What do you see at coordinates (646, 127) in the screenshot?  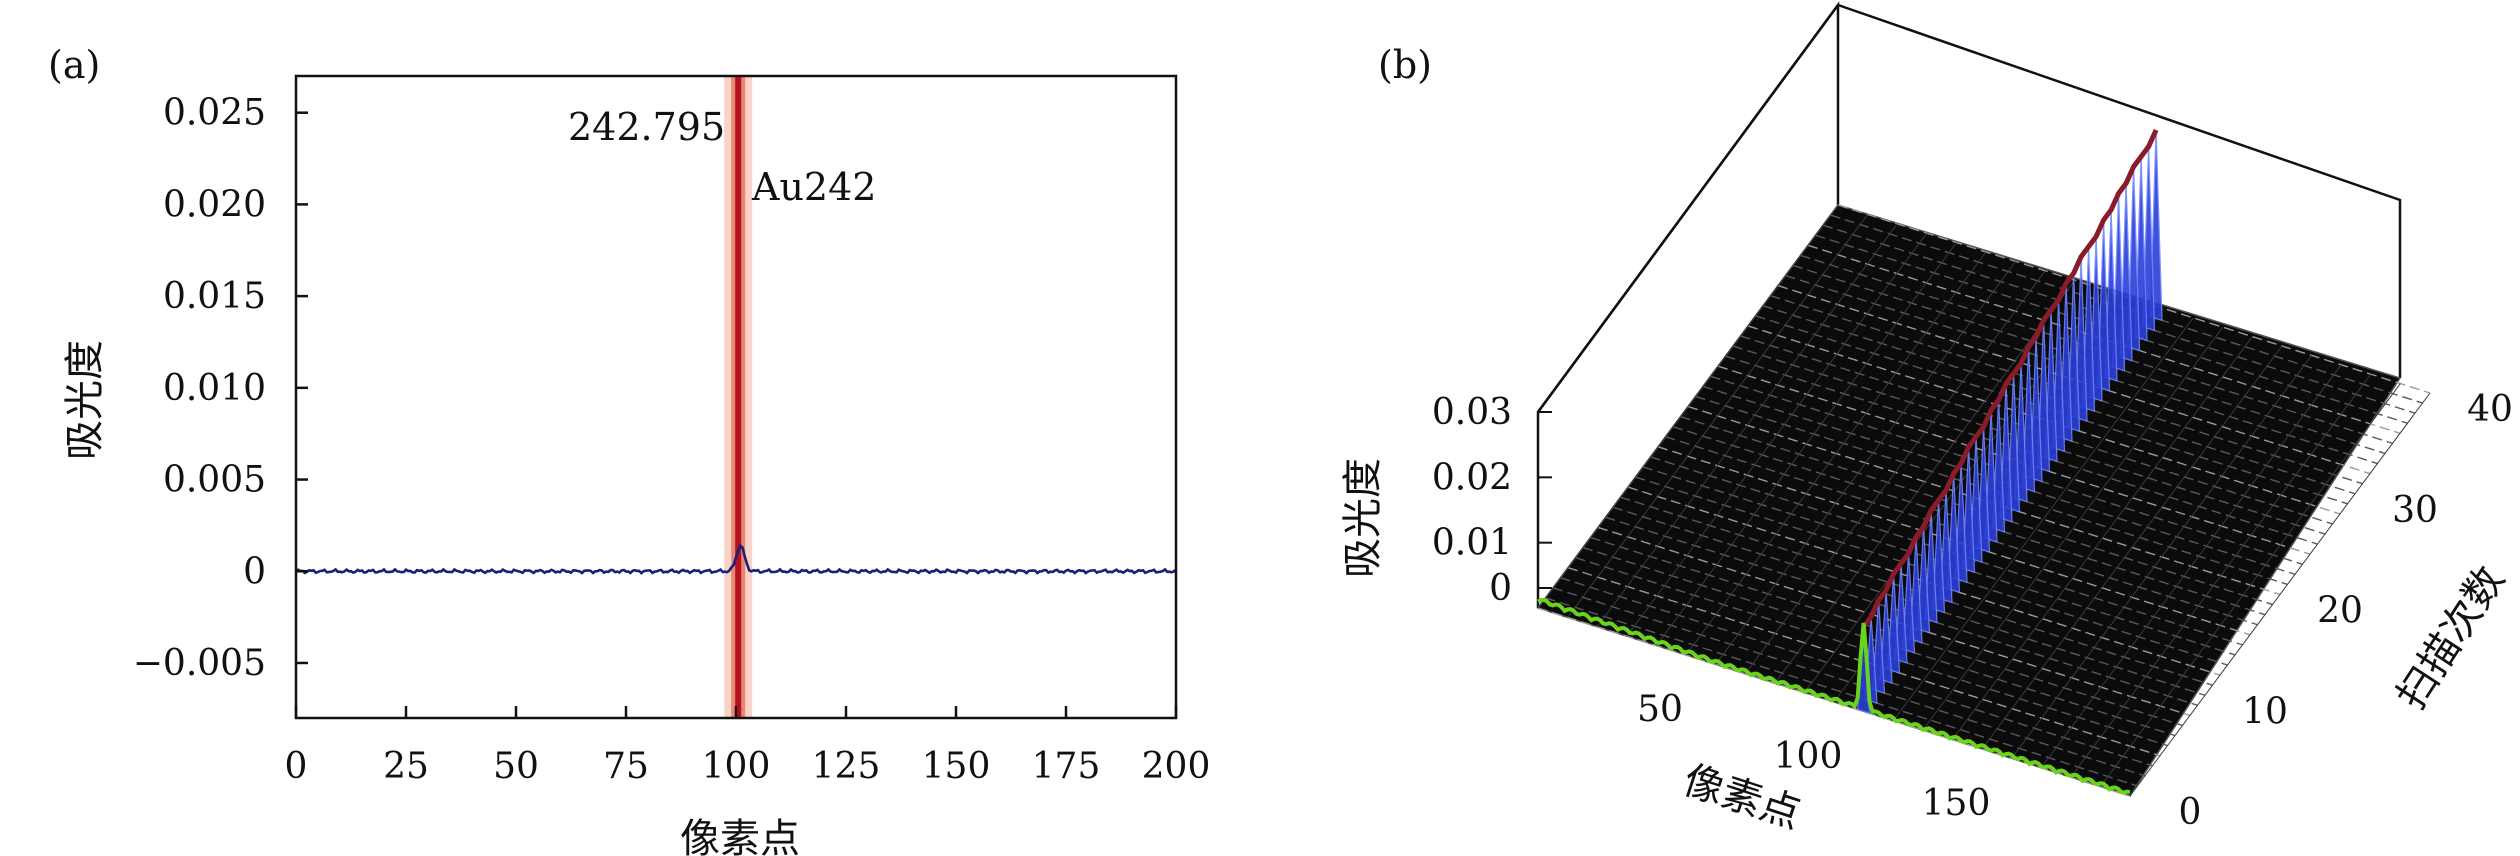 I see `wavelength-annotation: 242.795` at bounding box center [646, 127].